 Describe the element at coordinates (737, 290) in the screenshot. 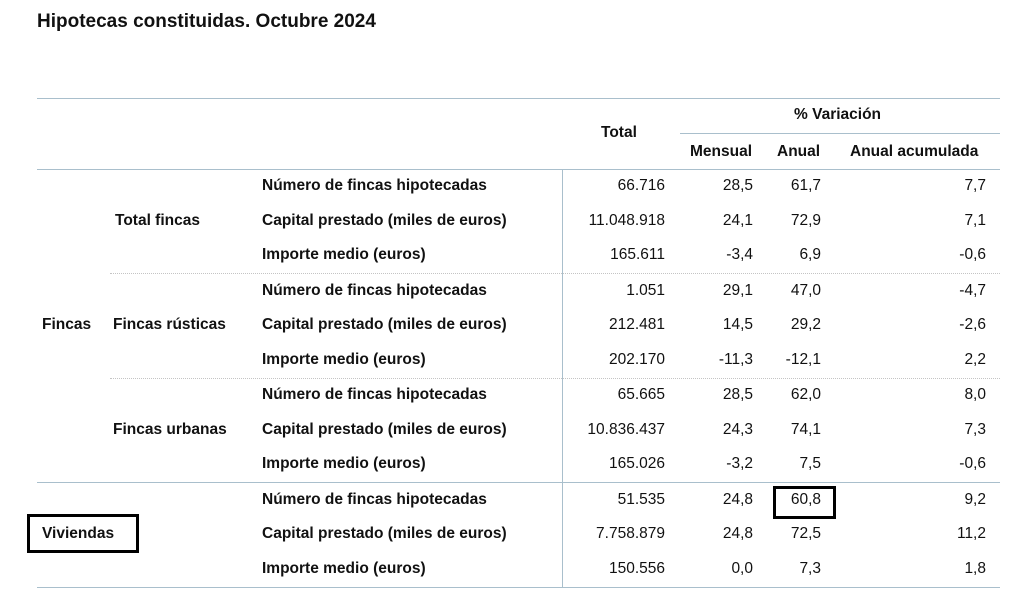

I see `row-mensual: 29,1` at that location.